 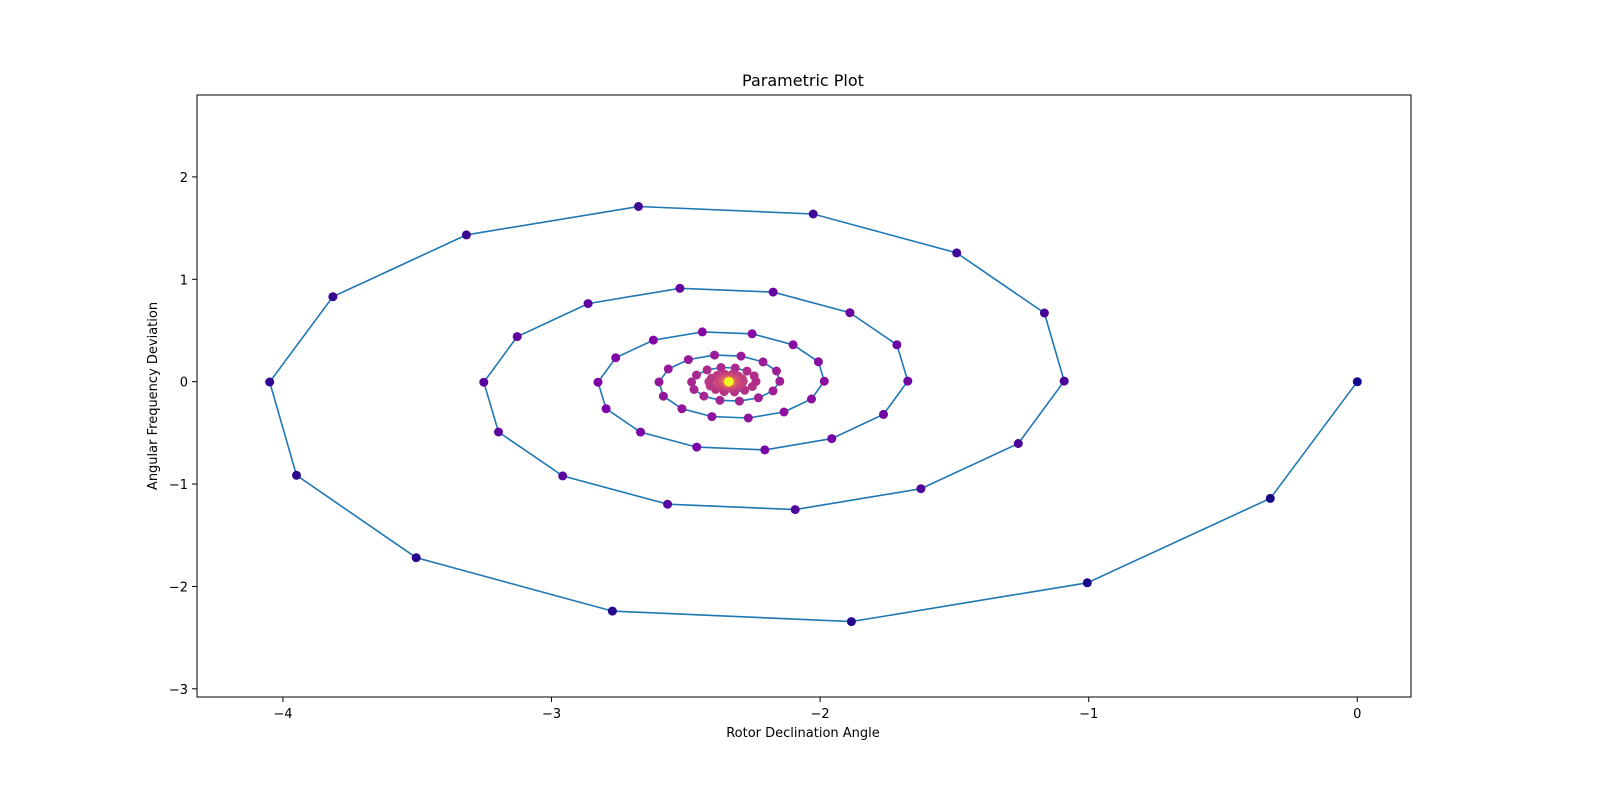 I want to click on x-axis-label: Rotor Declination Angle, so click(x=803, y=733).